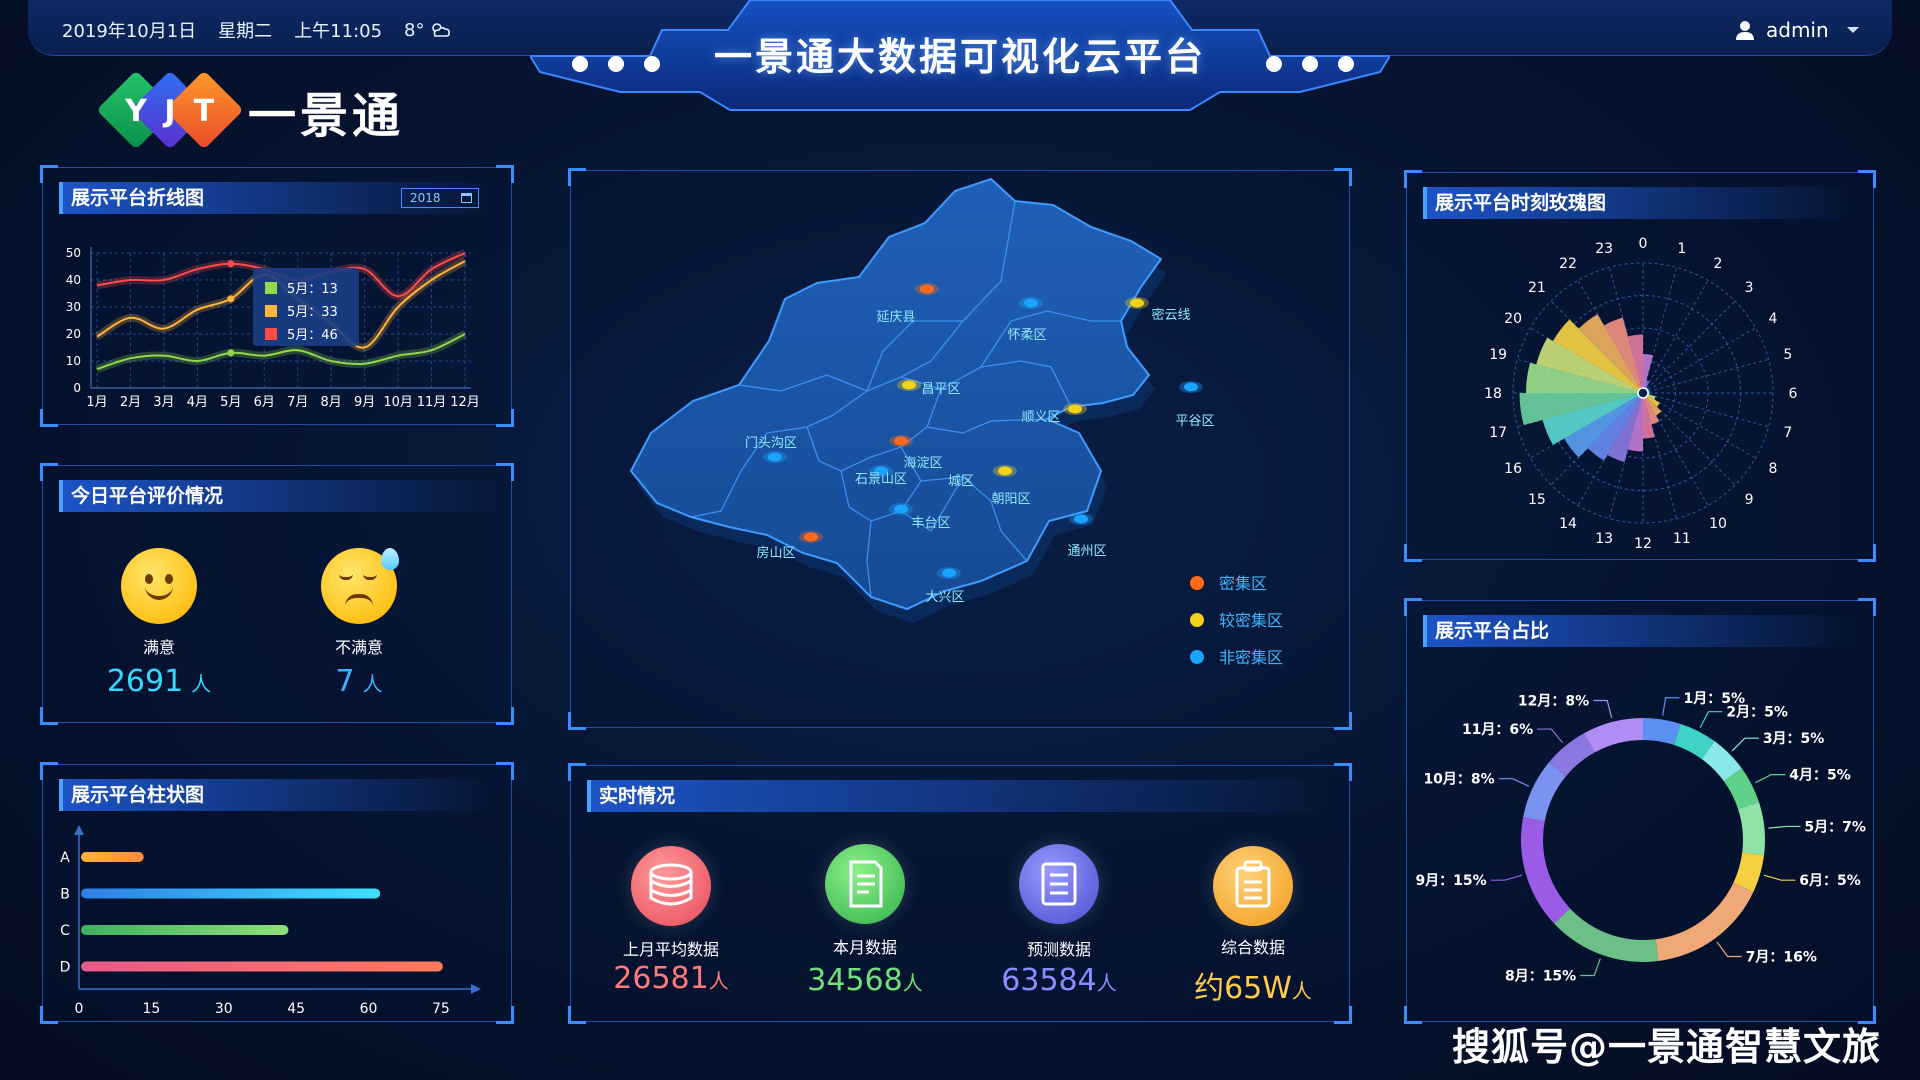 The width and height of the screenshot is (1920, 1080). Describe the element at coordinates (277, 198) in the screenshot. I see `line-chart-title: 展示平台折线图` at that location.